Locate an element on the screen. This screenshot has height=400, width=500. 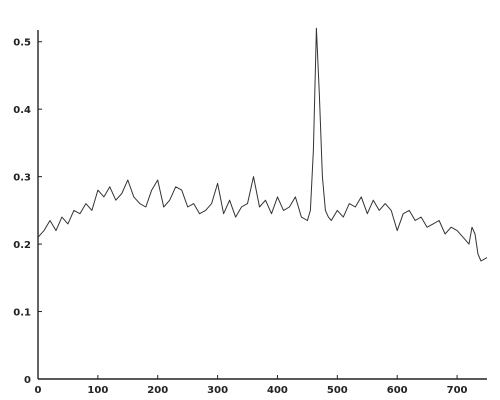
y-tick-label: 0.4 is located at coordinates (22, 110).